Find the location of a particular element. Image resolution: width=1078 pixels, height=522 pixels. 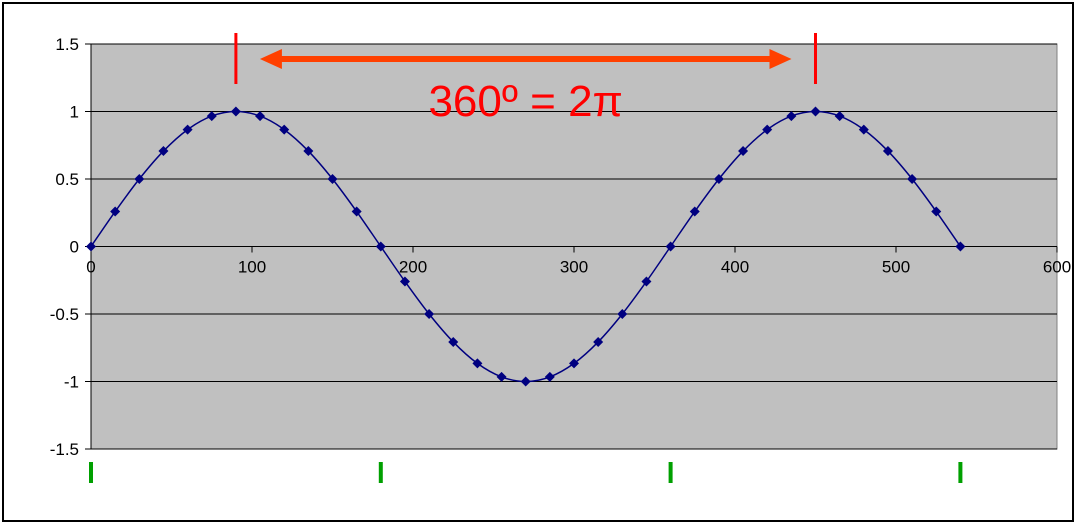

x-tick-label: 200 is located at coordinates (413, 267).